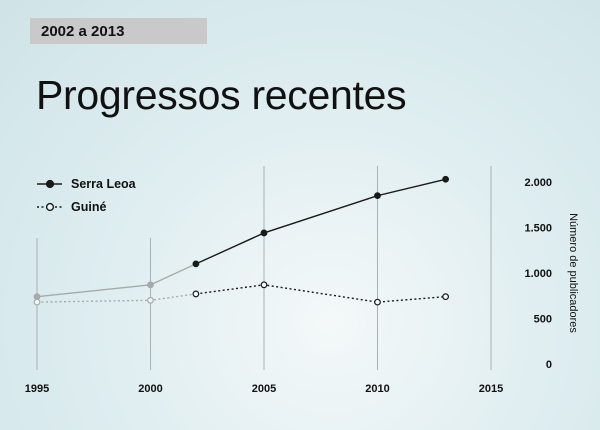 The width and height of the screenshot is (600, 430). I want to click on period-tag: 2002 a 2013, so click(118, 31).